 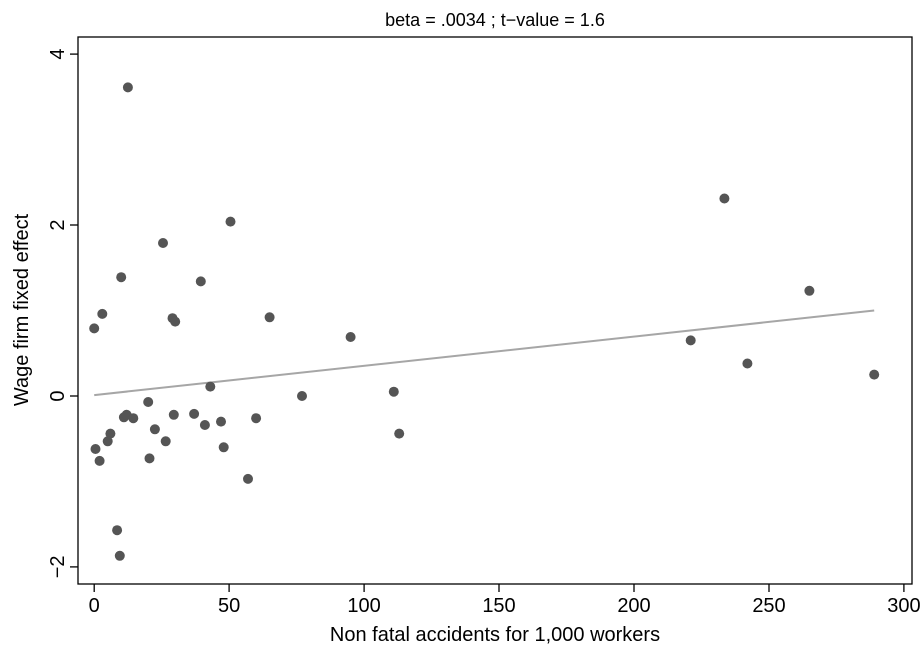 I want to click on y-axis-title: Wage firm fixed effect, so click(x=22, y=309).